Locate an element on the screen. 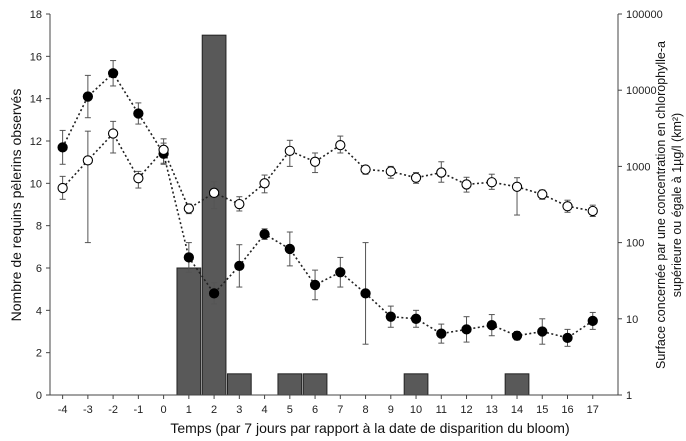 The image size is (686, 441). x-tick-label: 2 is located at coordinates (214, 410).